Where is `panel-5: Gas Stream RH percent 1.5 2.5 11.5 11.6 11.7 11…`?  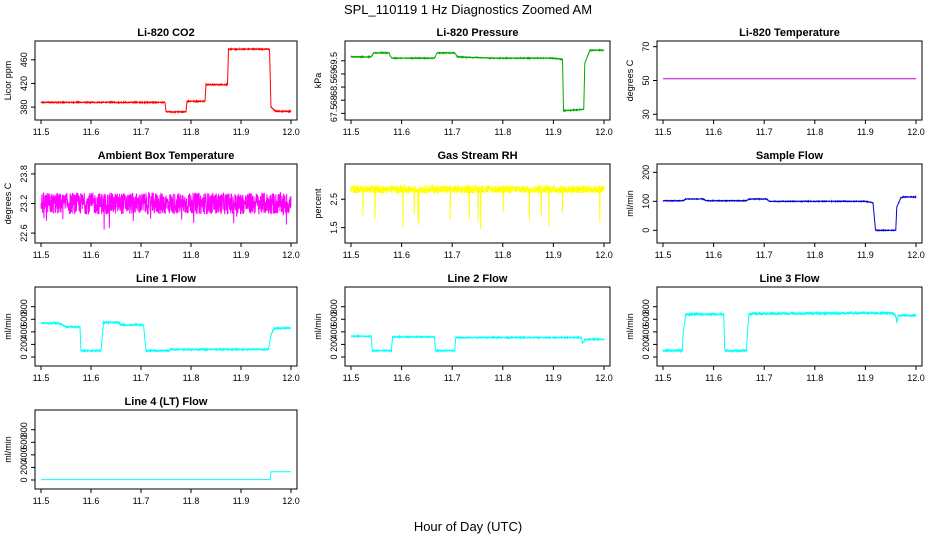 panel-5: Gas Stream RH percent 1.5 2.5 11.5 11.6 11.7 11… is located at coordinates (463, 205).